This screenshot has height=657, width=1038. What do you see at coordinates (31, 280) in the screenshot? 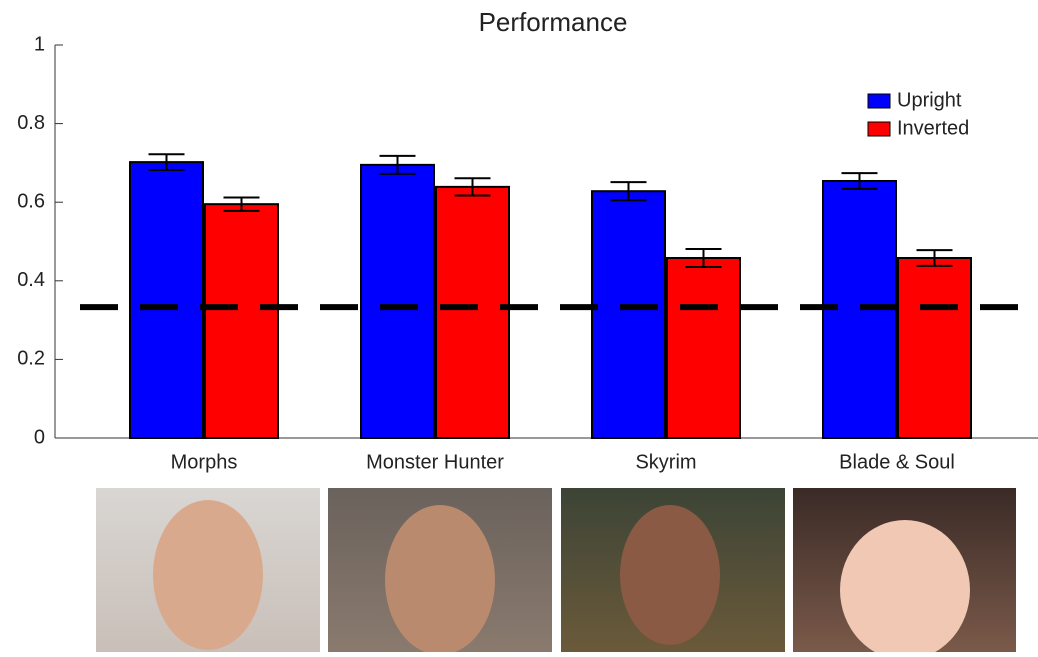
I see `y-tick-label: 0.4` at bounding box center [31, 280].